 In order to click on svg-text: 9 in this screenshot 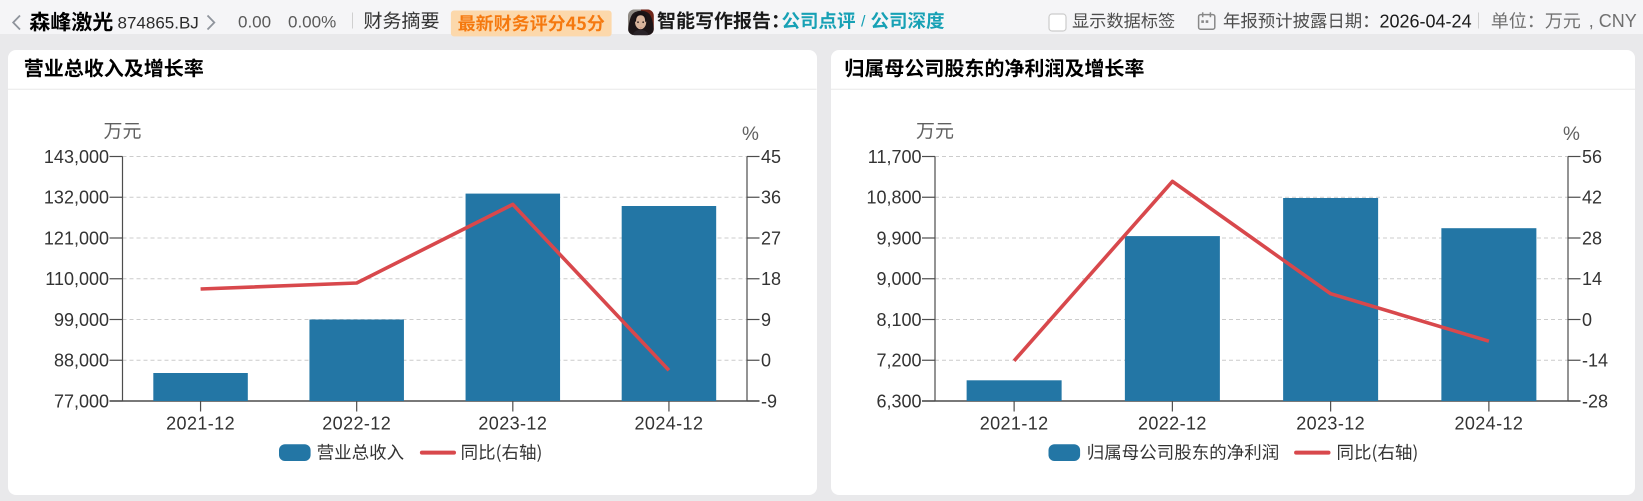, I will do `click(766, 320)`.